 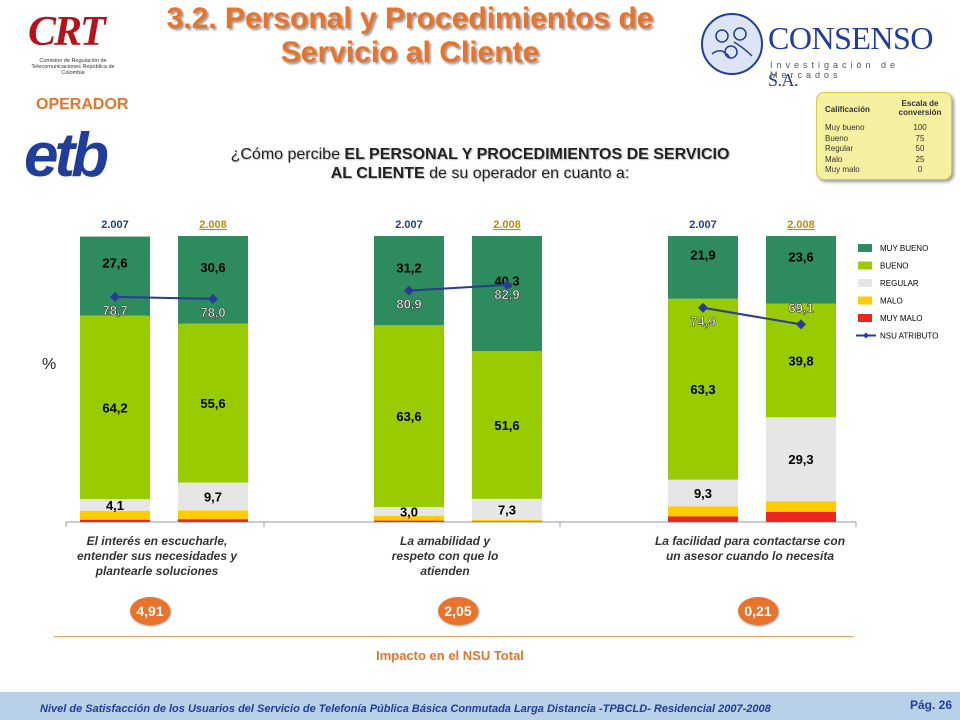 I want to click on data-label-muy-bueno: 27,6, so click(x=114, y=262).